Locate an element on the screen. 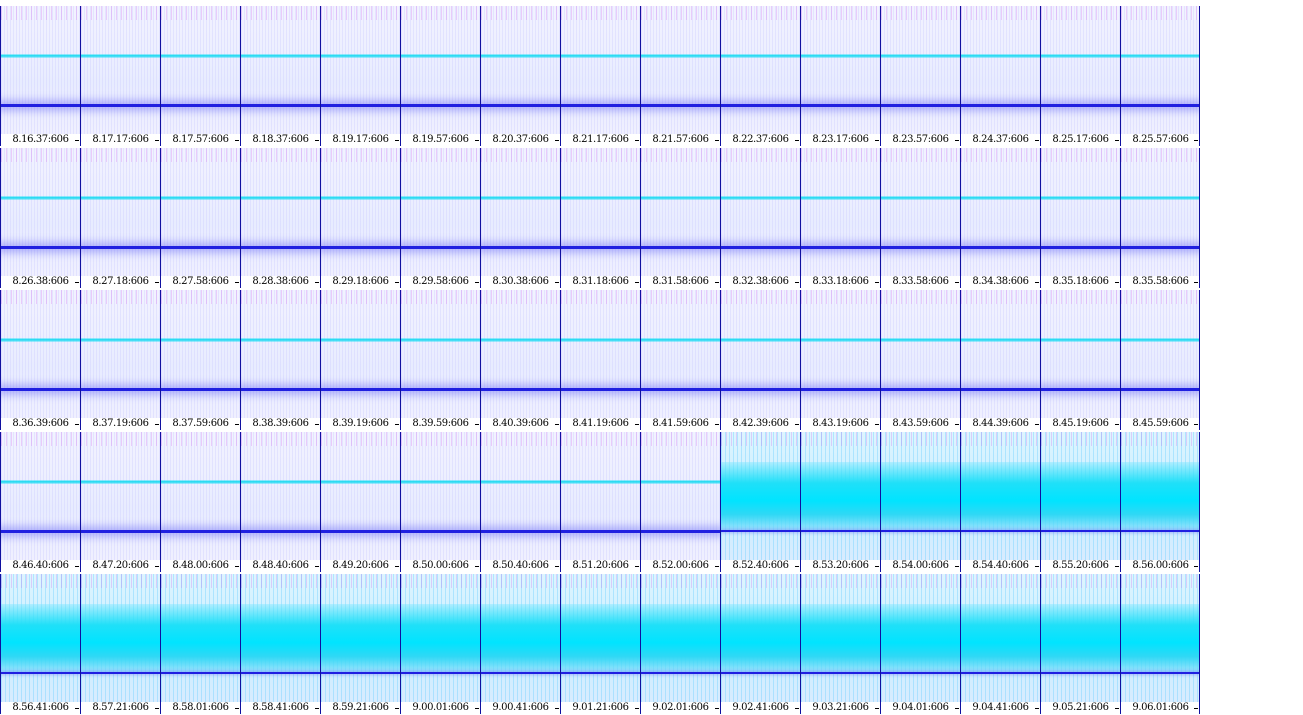  spectrogram-panel: 8.58.01:606 is located at coordinates (200, 644).